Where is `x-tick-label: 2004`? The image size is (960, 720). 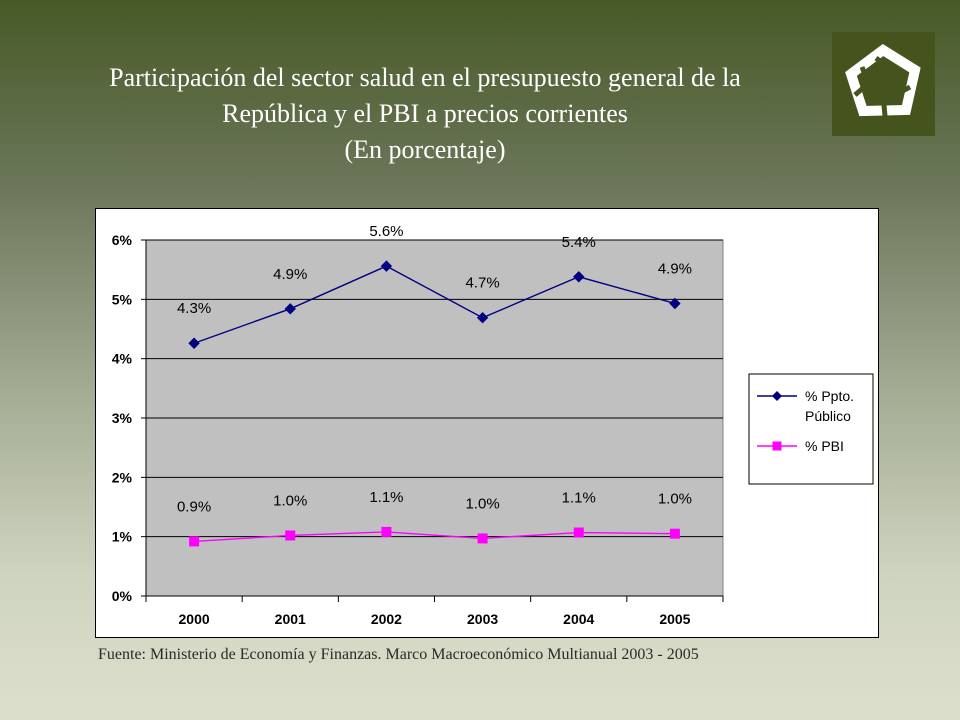 x-tick-label: 2004 is located at coordinates (578, 619).